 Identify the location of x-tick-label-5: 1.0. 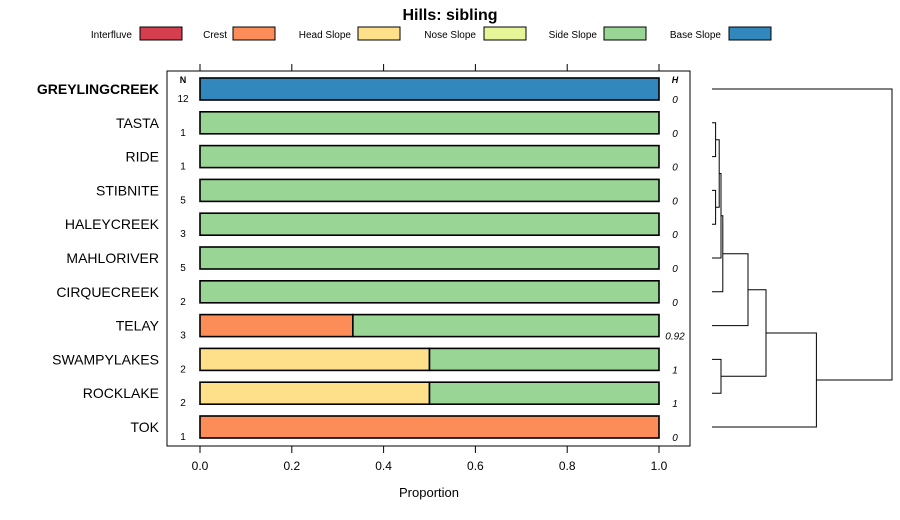
(659, 466).